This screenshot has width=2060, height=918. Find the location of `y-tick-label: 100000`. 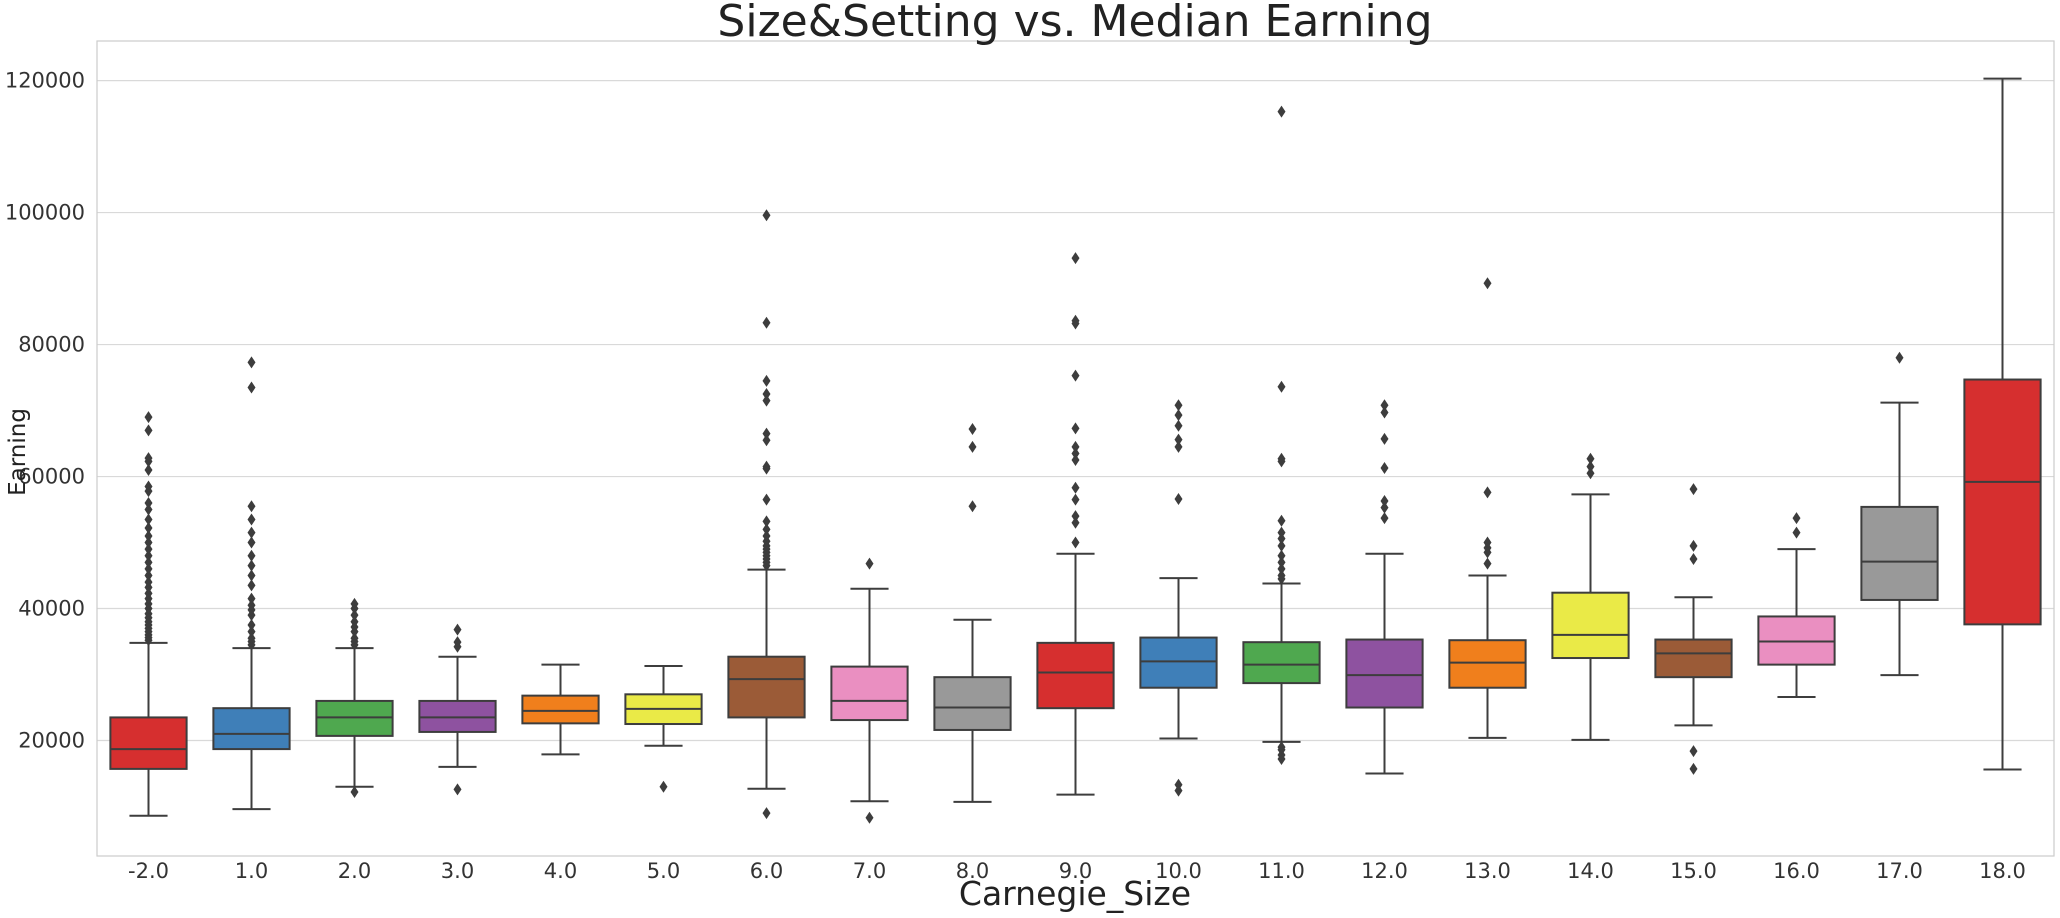

y-tick-label: 100000 is located at coordinates (45, 213).